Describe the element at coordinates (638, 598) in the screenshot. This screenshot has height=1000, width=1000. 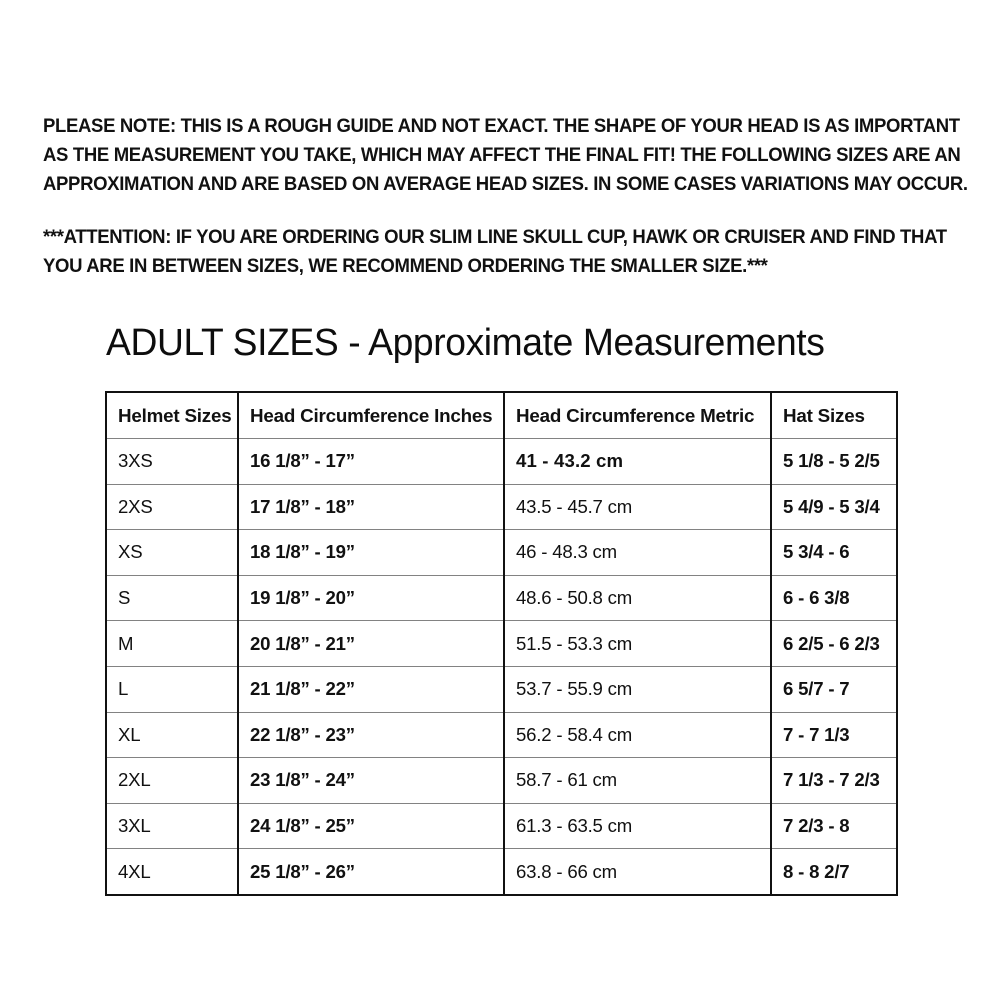
I see `cell-circumference-metric: 48.6 - 50.8 cm` at that location.